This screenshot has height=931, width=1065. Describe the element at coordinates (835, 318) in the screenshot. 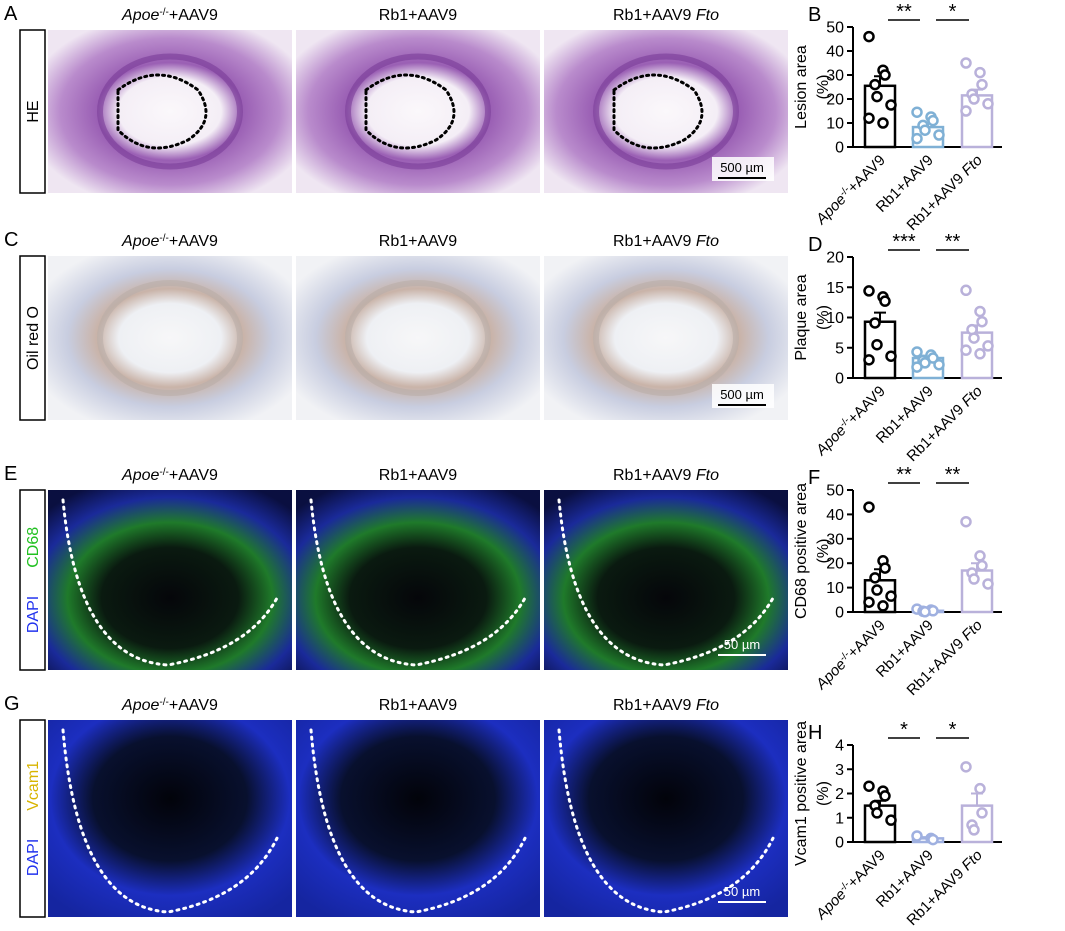

I see `y-tick-label: 10` at that location.